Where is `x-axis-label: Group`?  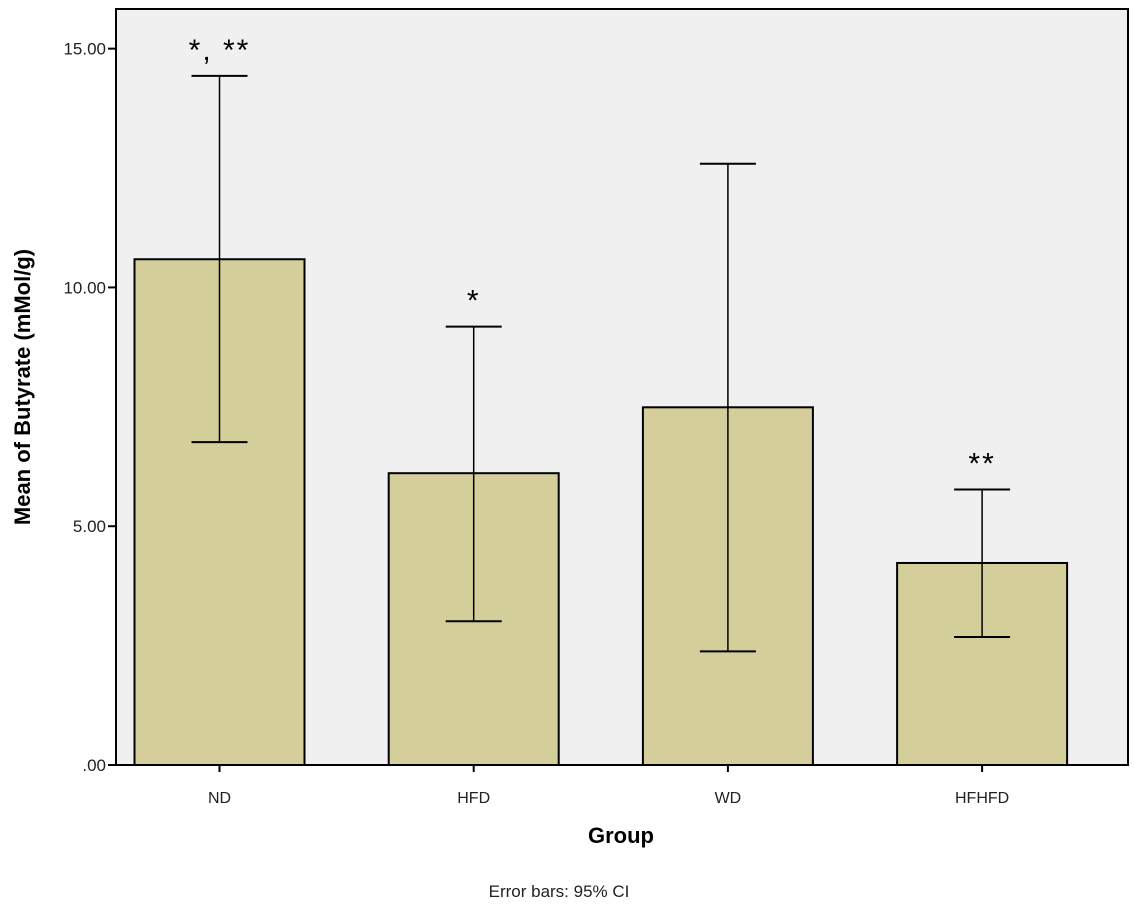 x-axis-label: Group is located at coordinates (621, 835).